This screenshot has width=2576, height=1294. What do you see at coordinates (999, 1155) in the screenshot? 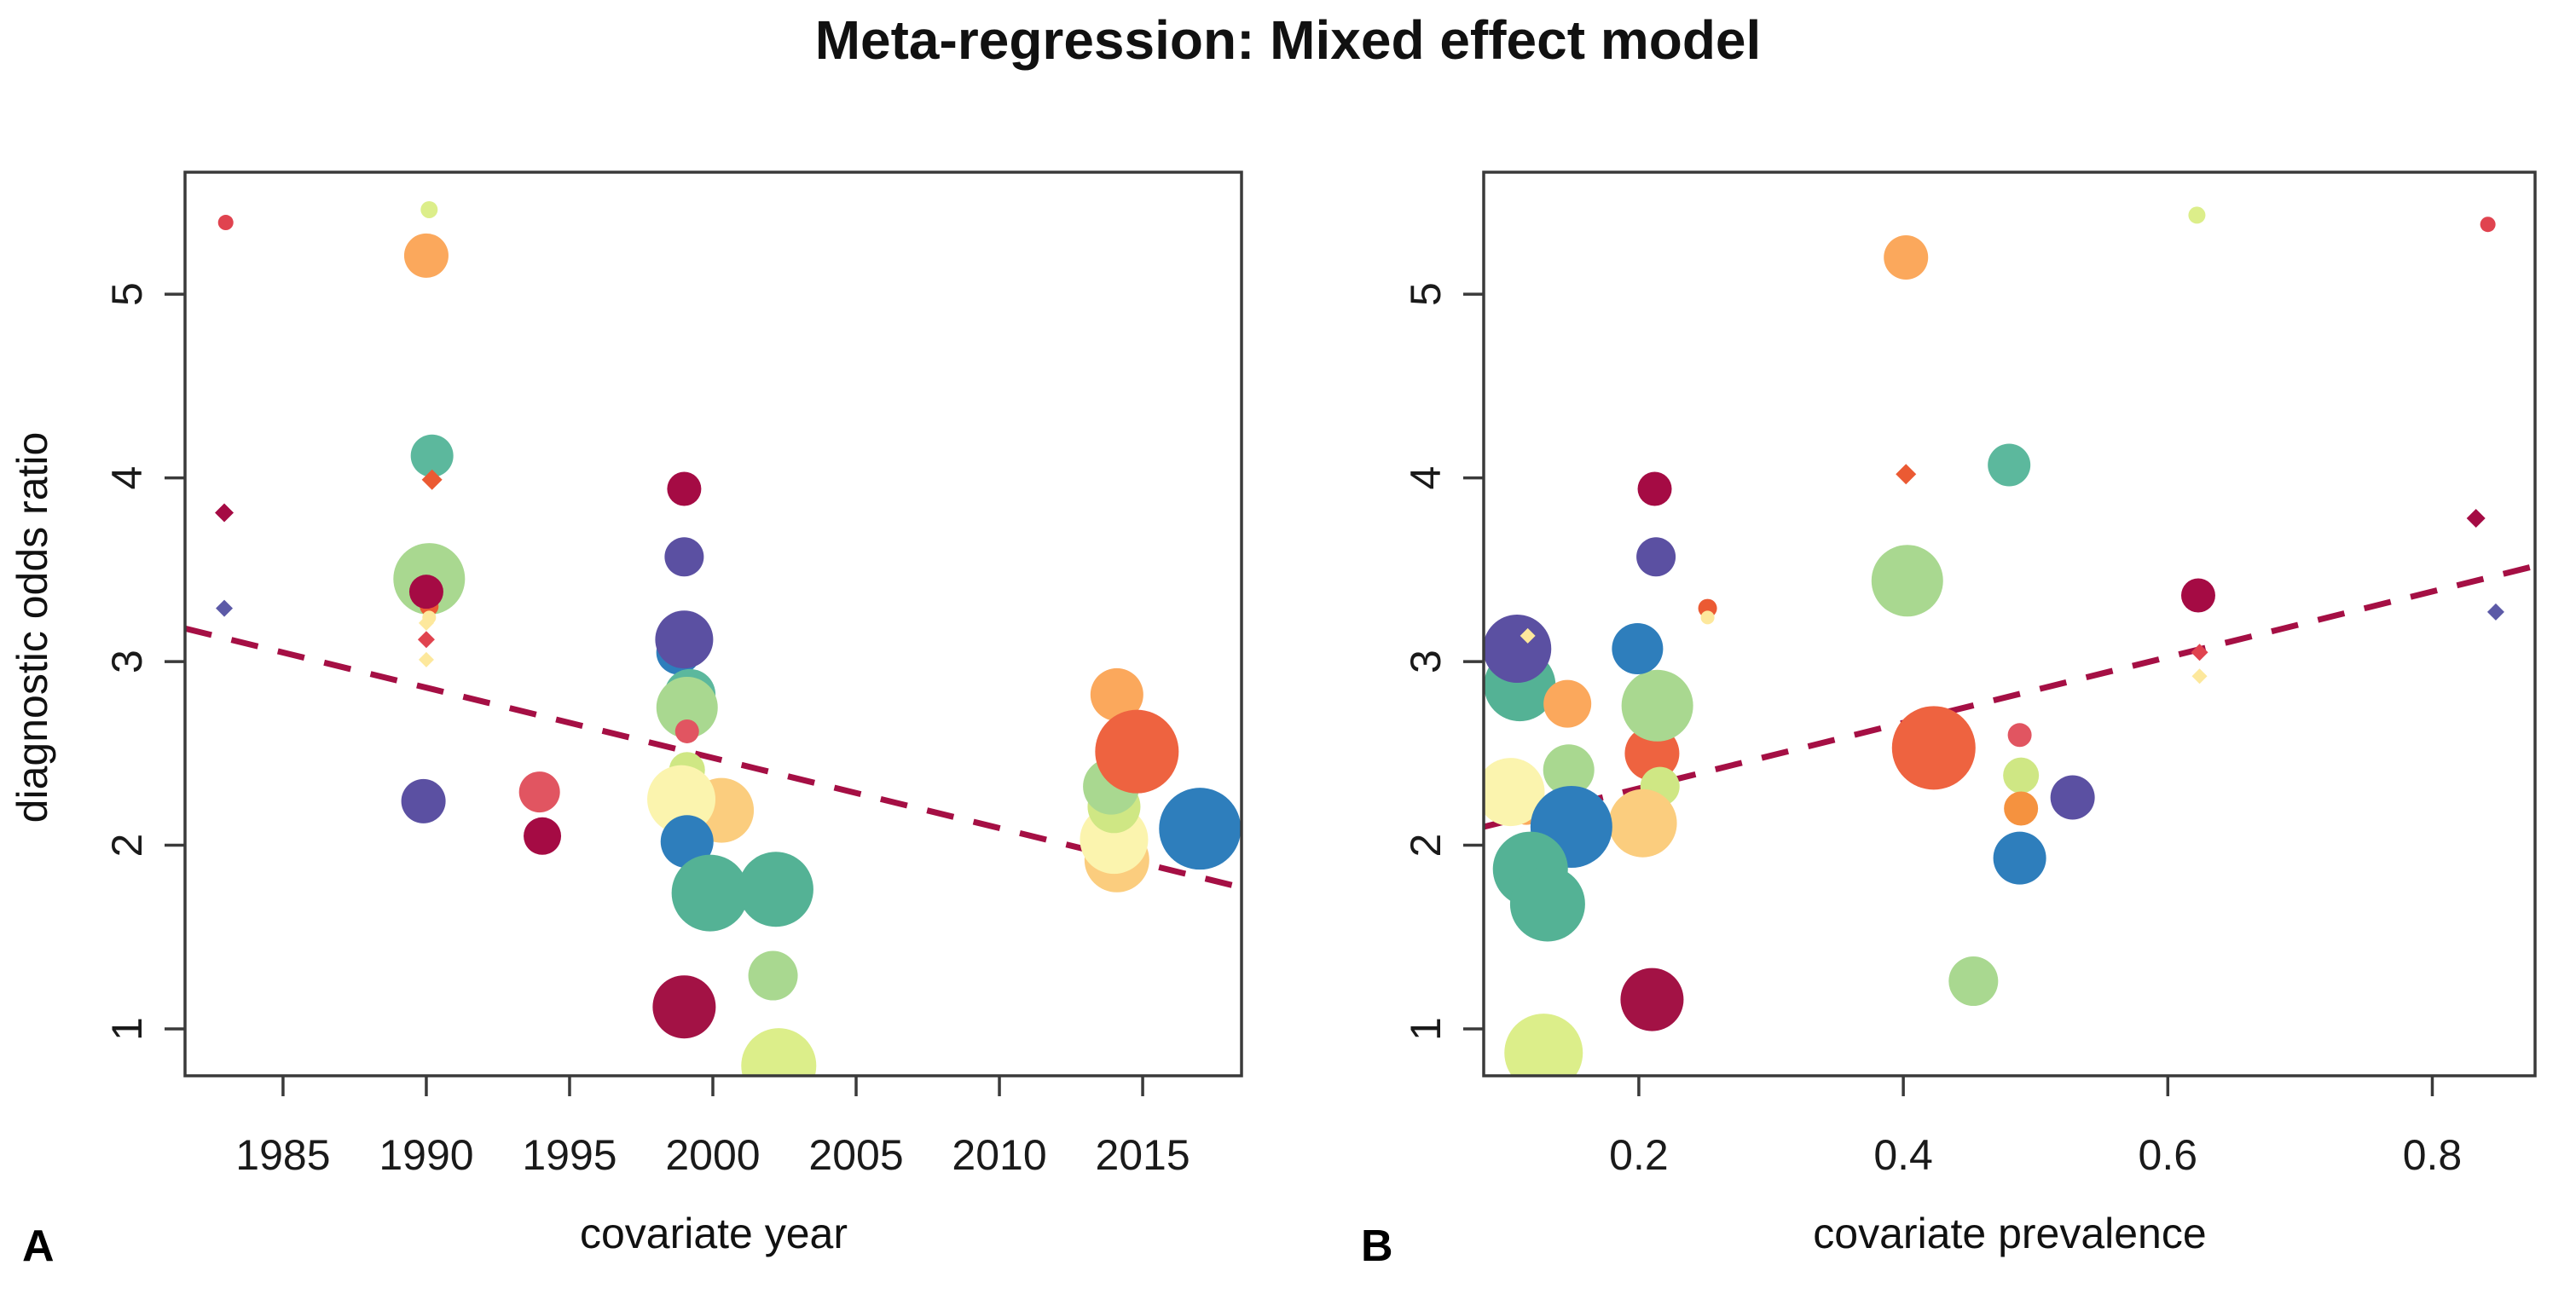
I see `x-tick-label: 2010` at bounding box center [999, 1155].